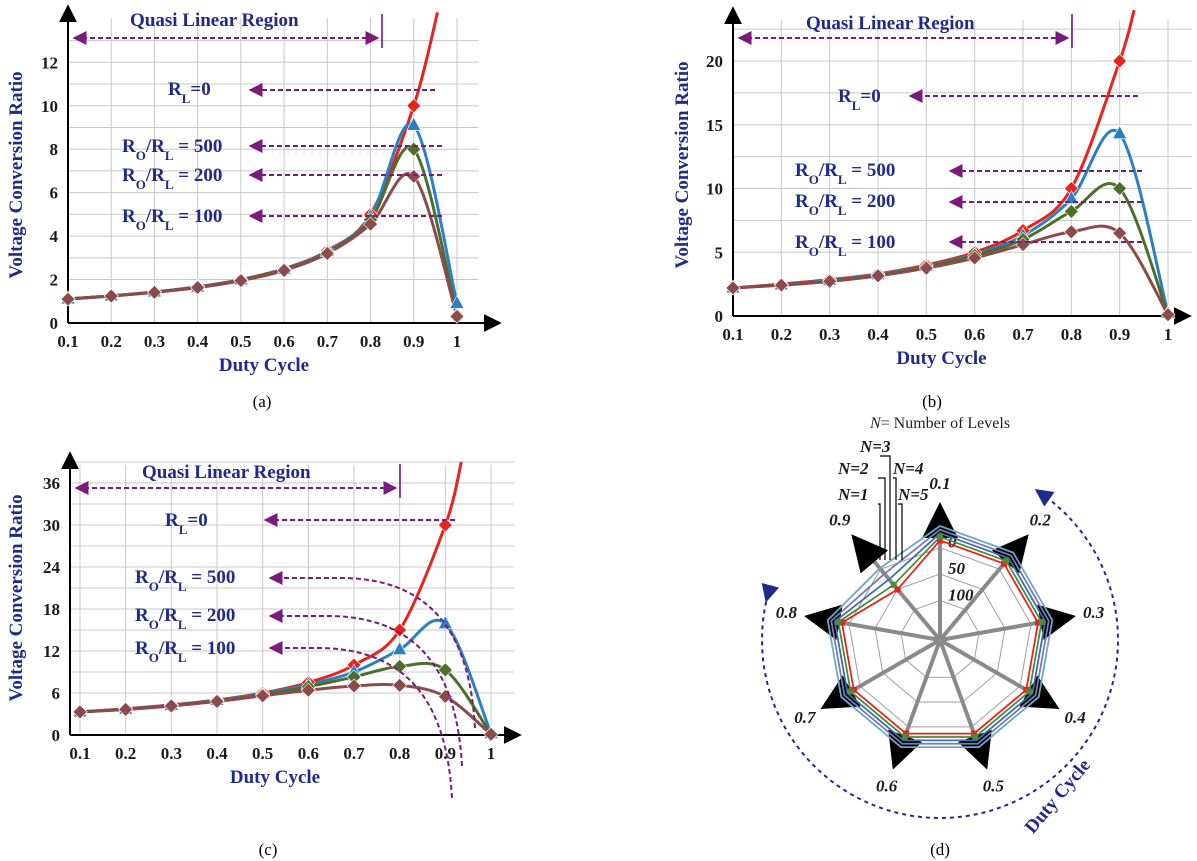 This screenshot has width=1197, height=861. What do you see at coordinates (262, 401) in the screenshot?
I see `panel-caption: (a)` at bounding box center [262, 401].